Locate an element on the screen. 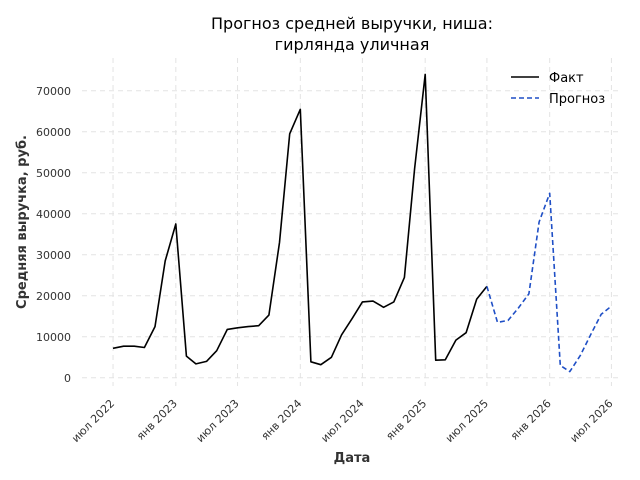 Image resolution: width=640 pixels, height=480 pixels. chart-title-line-1: Прогноз средней выручки, ниша: is located at coordinates (352, 23).